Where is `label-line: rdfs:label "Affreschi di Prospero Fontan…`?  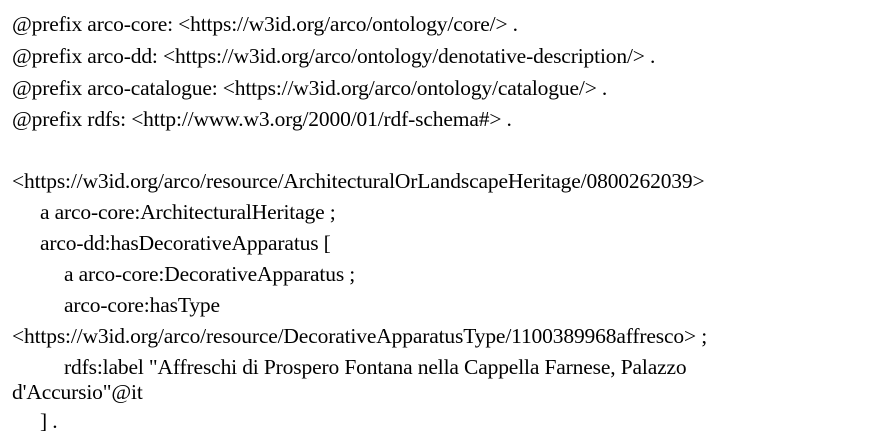
label-line: rdfs:label "Affreschi di Prospero Fontan… is located at coordinates (375, 367).